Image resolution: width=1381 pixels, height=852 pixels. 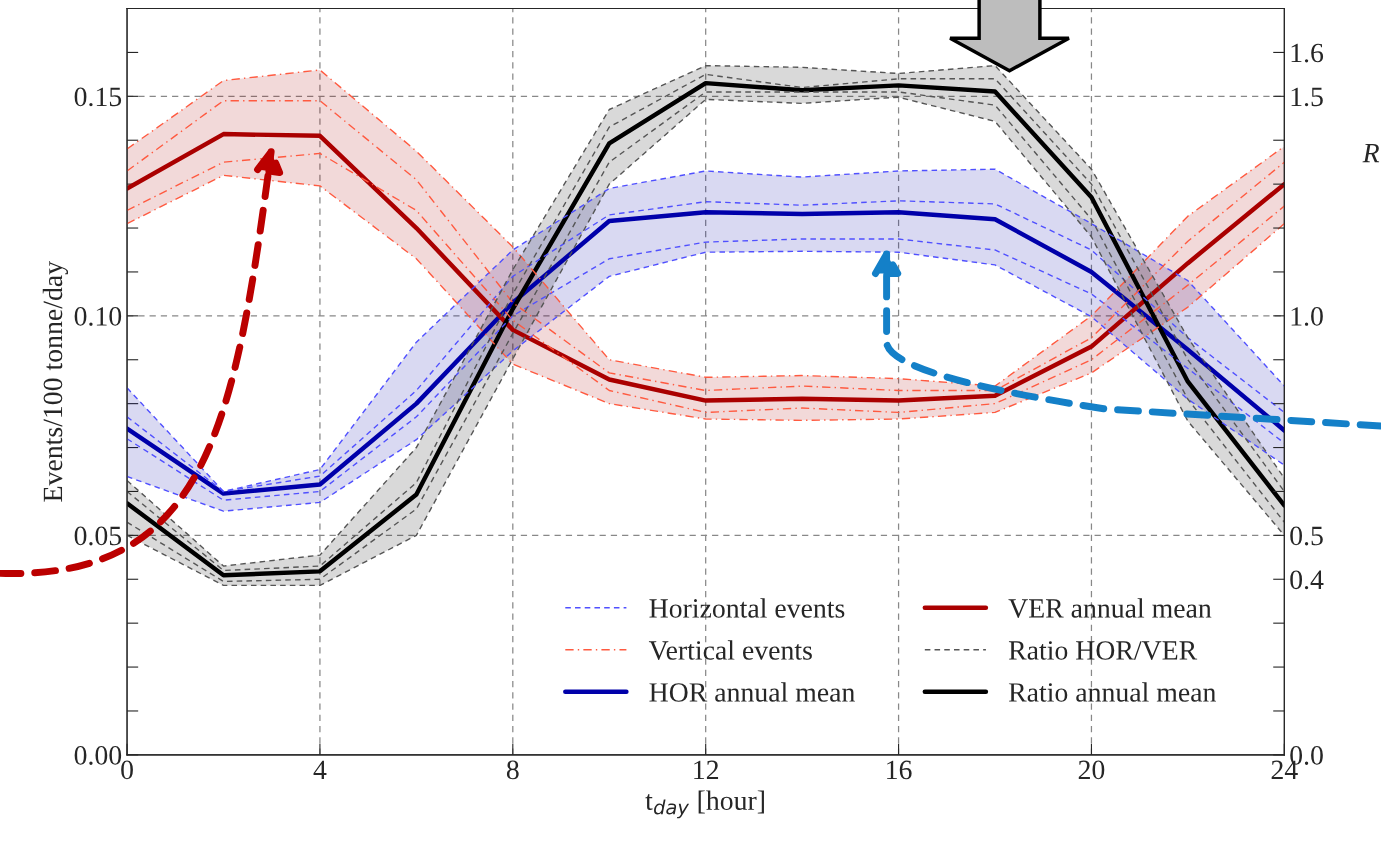 I want to click on y-tick-label: 0.00, so click(x=98, y=755).